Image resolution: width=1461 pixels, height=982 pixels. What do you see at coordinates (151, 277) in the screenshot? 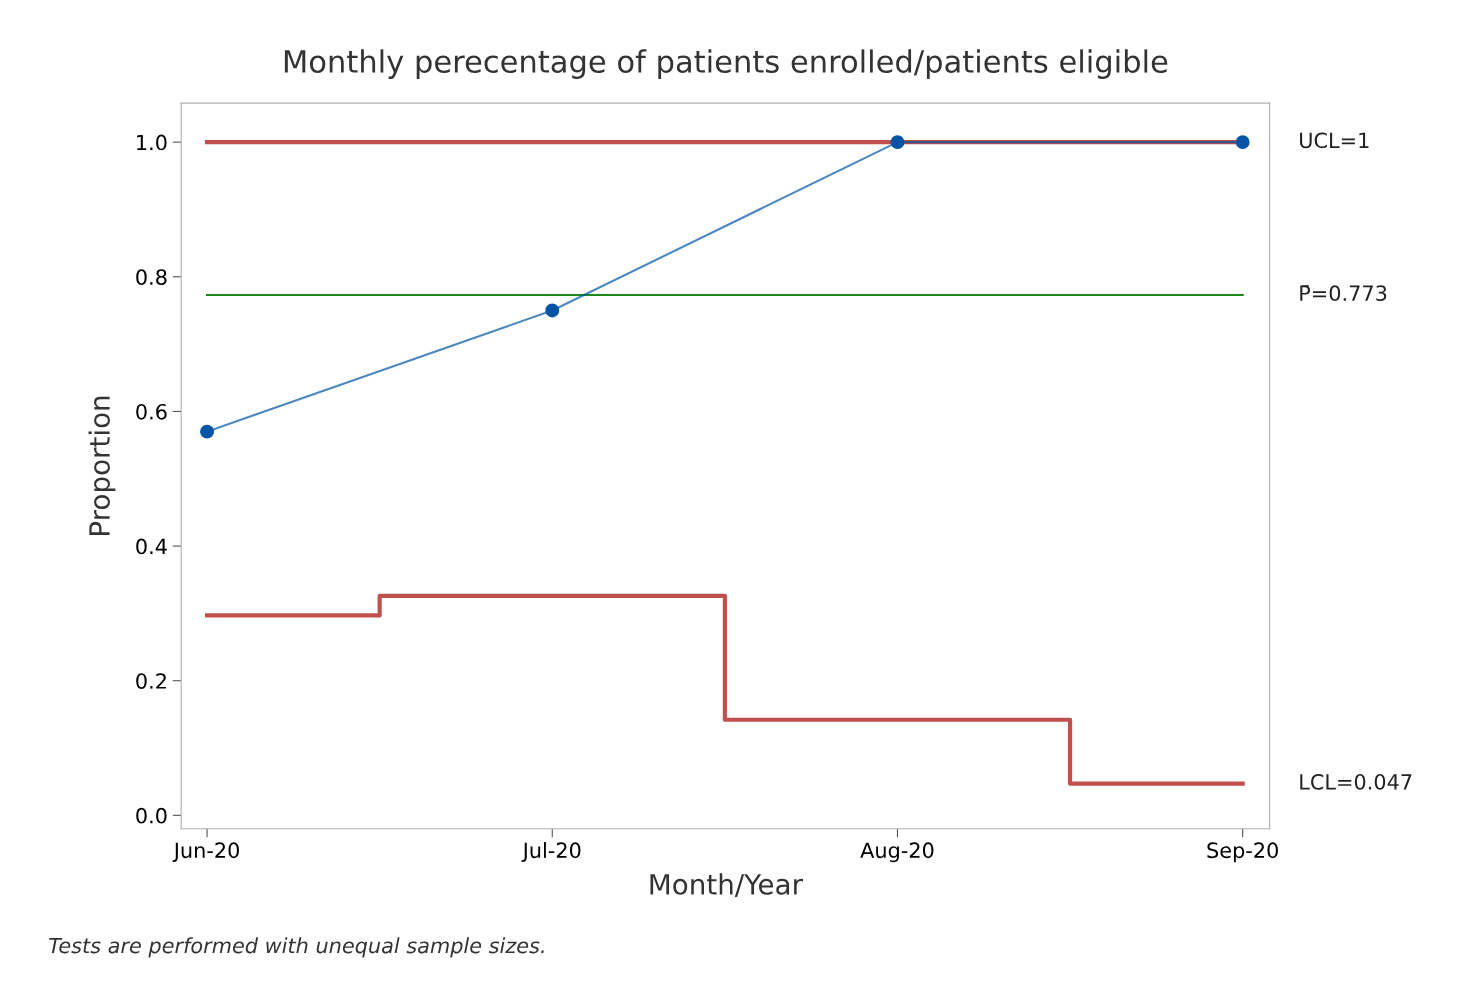
I see `y-tick-label: 0.8` at bounding box center [151, 277].